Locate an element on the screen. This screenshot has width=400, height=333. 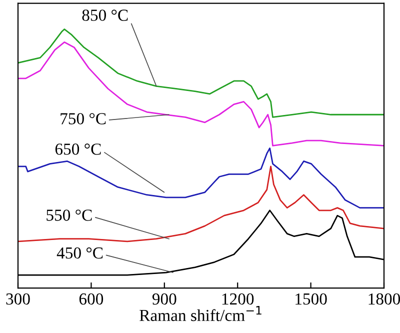
x-tick-label: 1200 is located at coordinates (238, 299).